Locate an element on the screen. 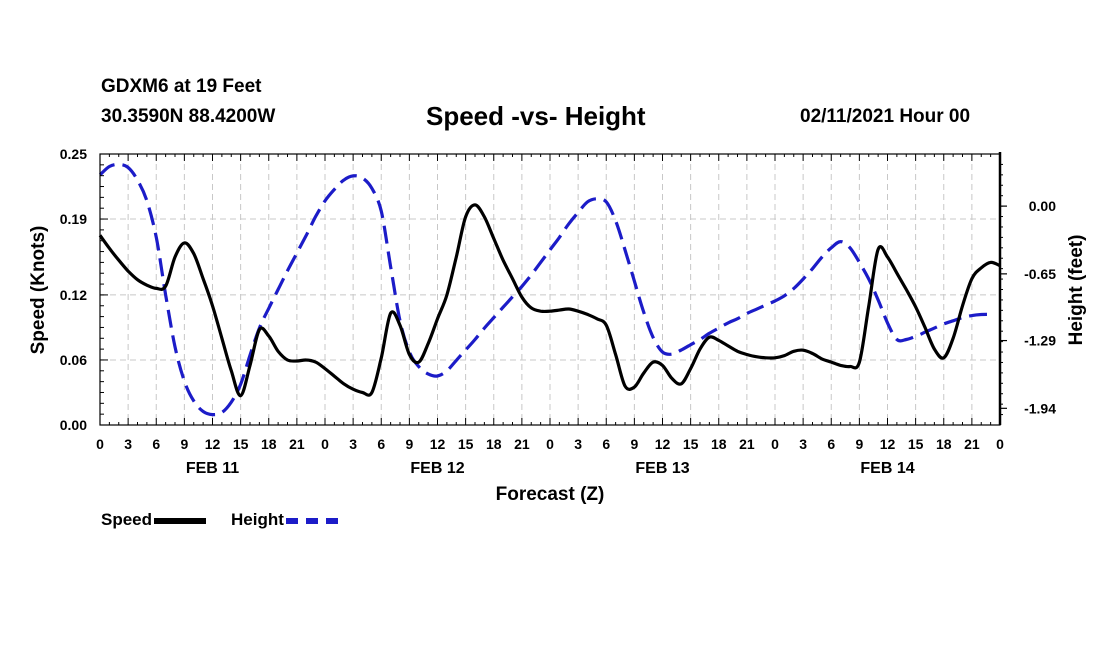 The image size is (1100, 650). y-axis-title-right: Height (feet) is located at coordinates (1076, 290).